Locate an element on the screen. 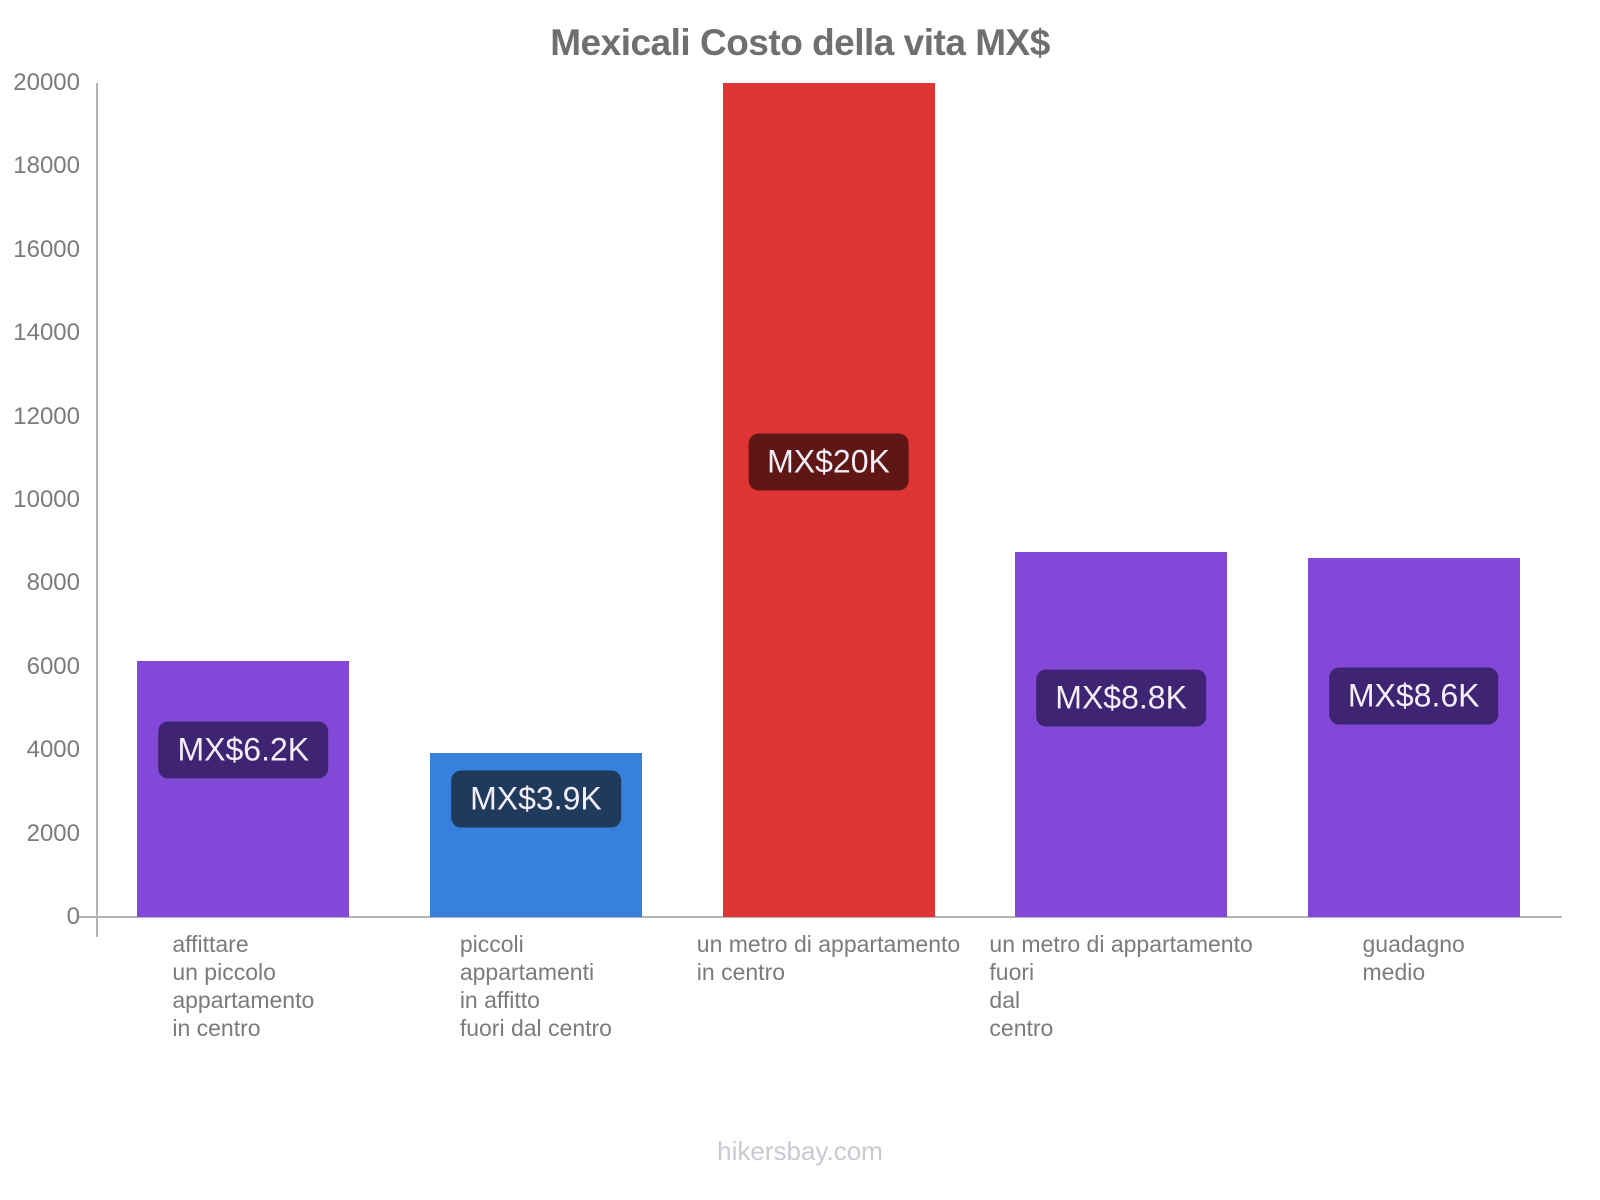 Image resolution: width=1600 pixels, height=1200 pixels. bar: MX$6.2K is located at coordinates (243, 788).